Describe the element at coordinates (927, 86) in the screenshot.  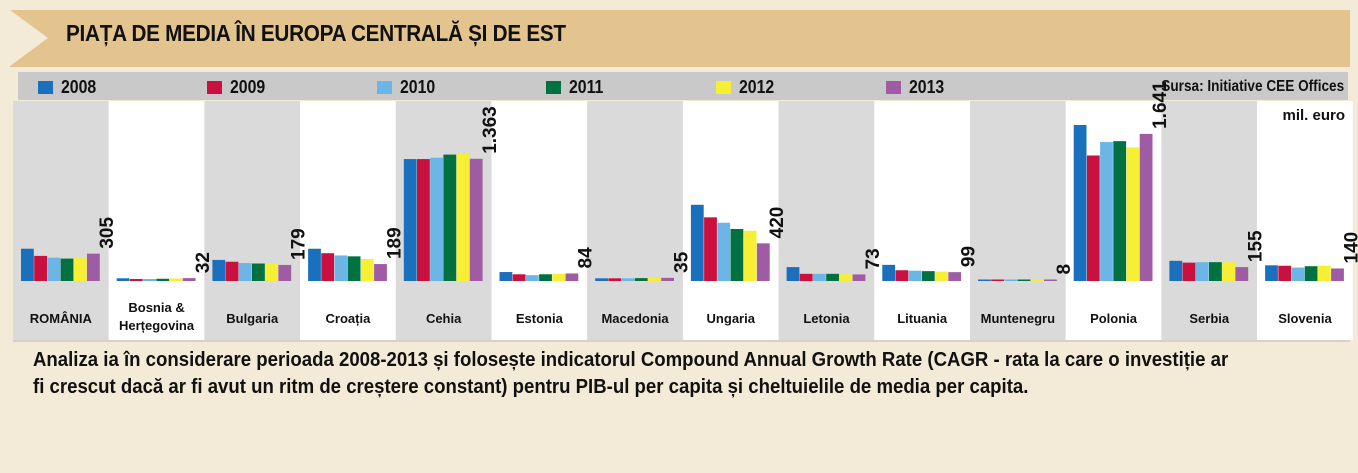
I see `legend-label-2013: 2013` at that location.